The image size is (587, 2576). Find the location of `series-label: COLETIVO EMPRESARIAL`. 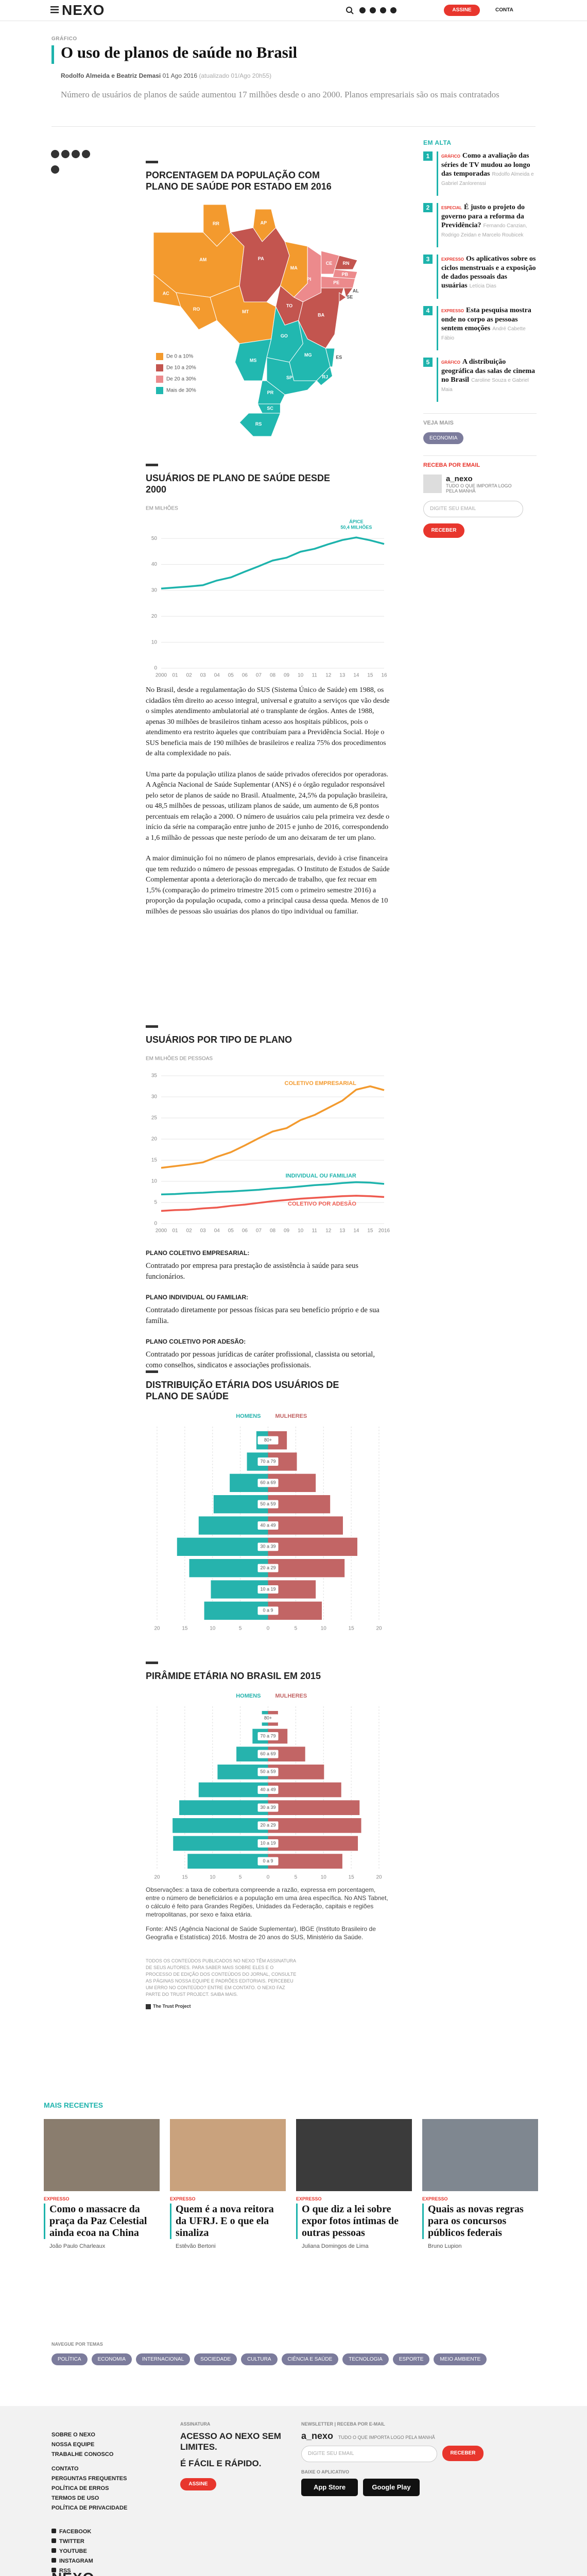

series-label: COLETIVO EMPRESARIAL is located at coordinates (321, 1083).